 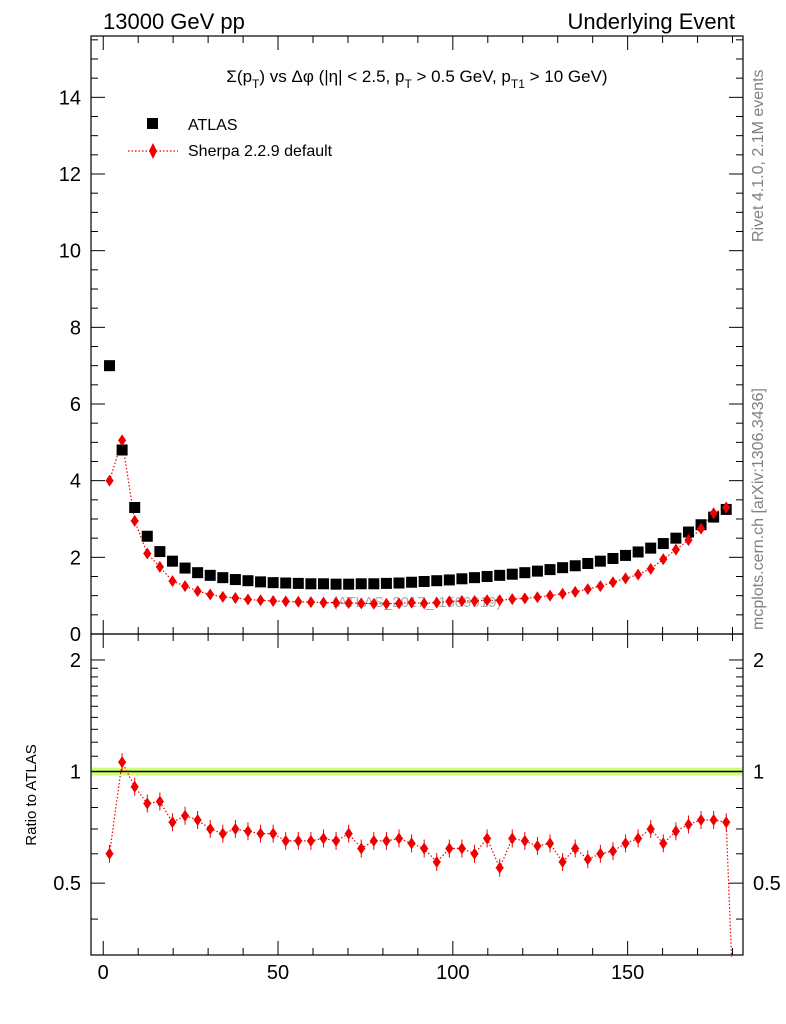 I want to click on main-y-tick-label: 2, so click(x=75, y=558).